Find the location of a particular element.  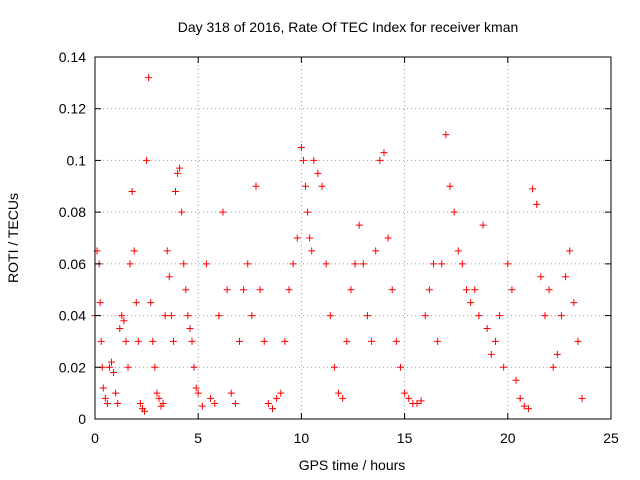

y-axis-label: ROTI / TECUs is located at coordinates (13, 238).